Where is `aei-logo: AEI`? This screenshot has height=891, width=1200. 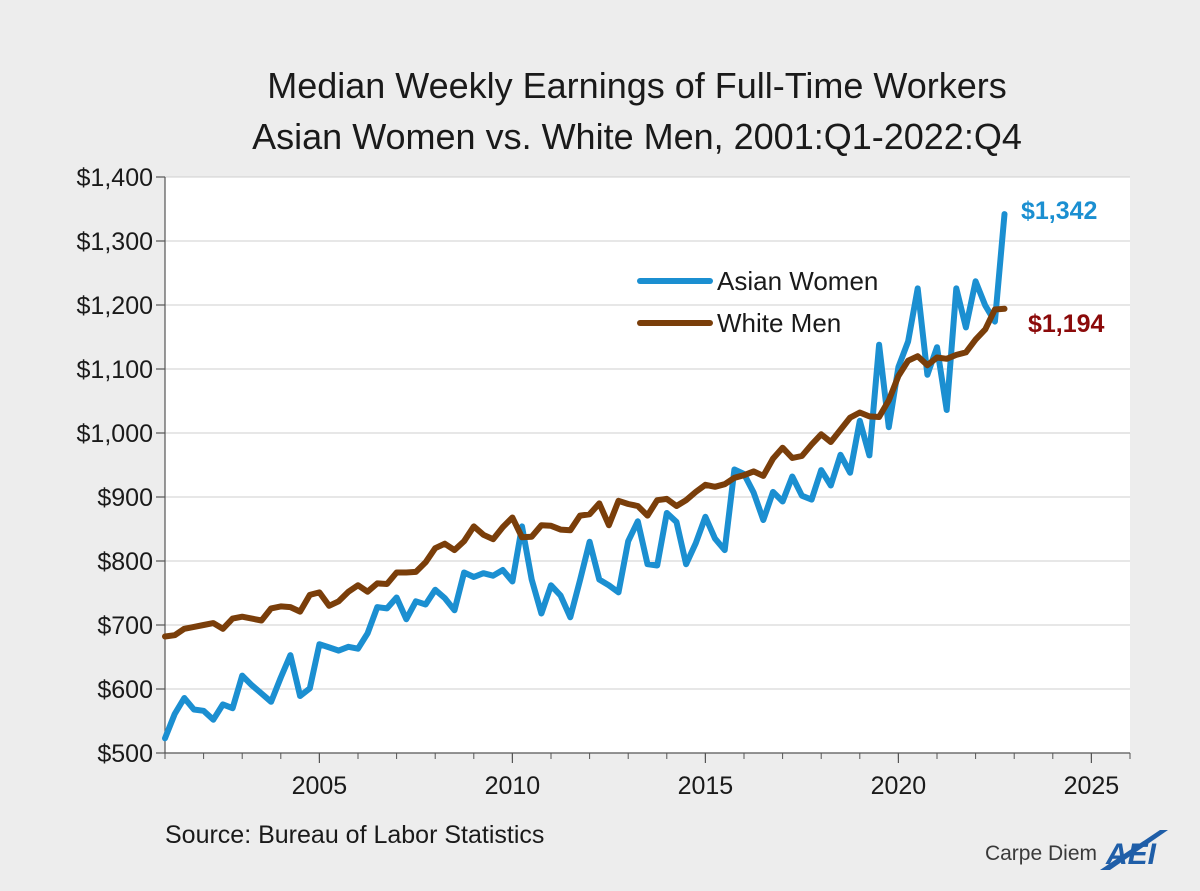
aei-logo: AEI is located at coordinates (1134, 850).